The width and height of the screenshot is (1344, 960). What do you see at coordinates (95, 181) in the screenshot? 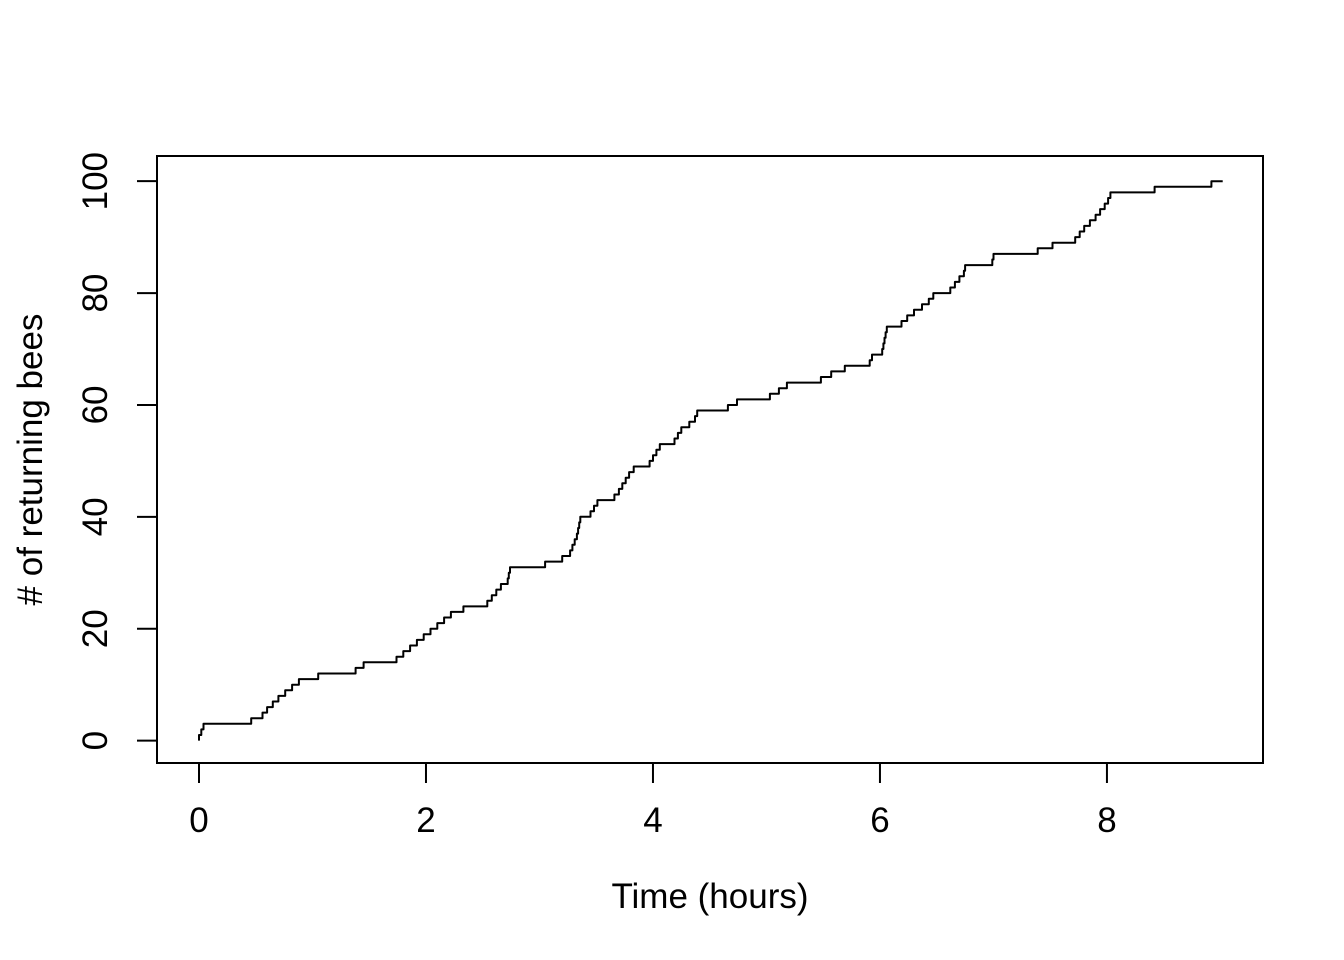
I see `y-axis-tick-label: 100` at bounding box center [95, 181].